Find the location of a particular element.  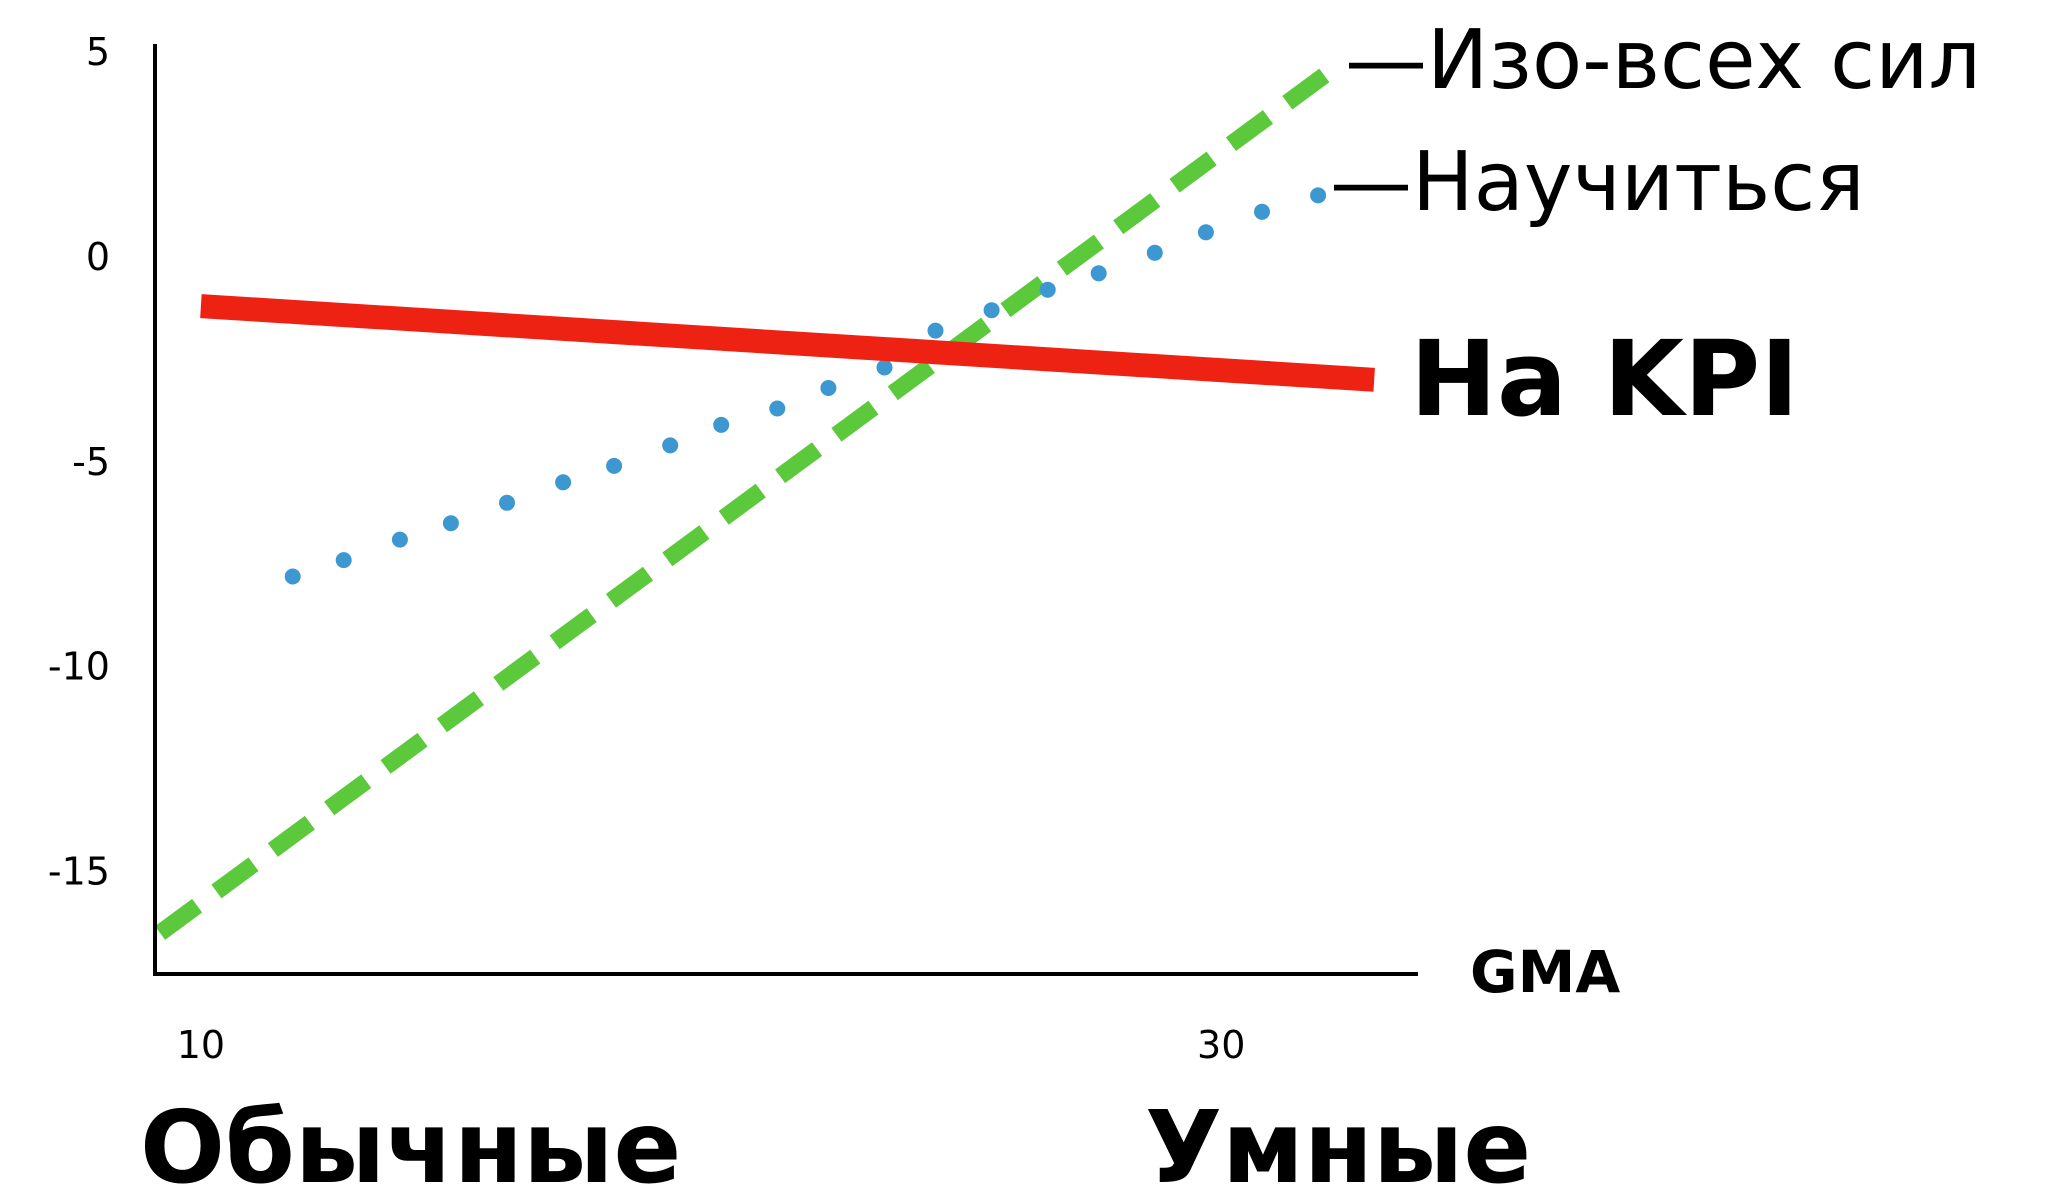

y-tick-label: 5 is located at coordinates (98, 52).